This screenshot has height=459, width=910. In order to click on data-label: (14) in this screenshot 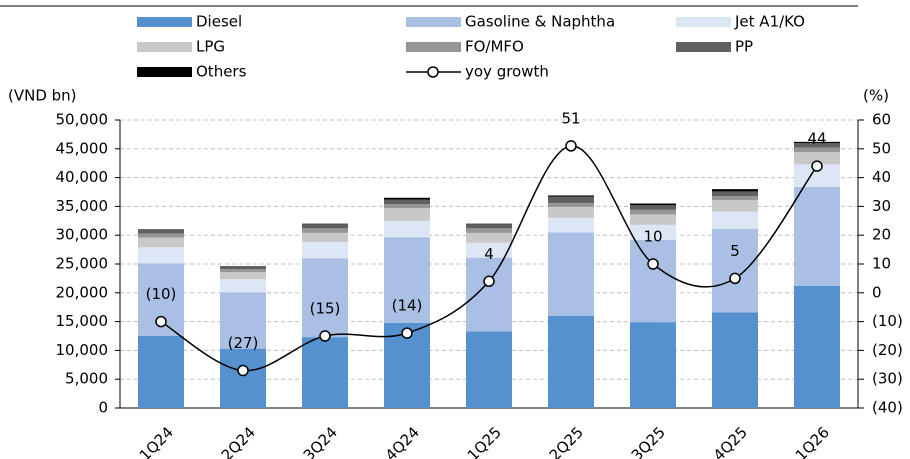, I will do `click(407, 306)`.